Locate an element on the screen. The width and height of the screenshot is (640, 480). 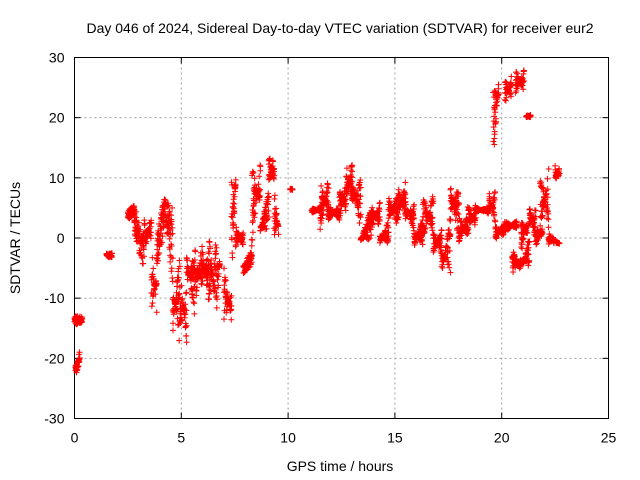
y-tick-label: -30 is located at coordinates (54, 419).